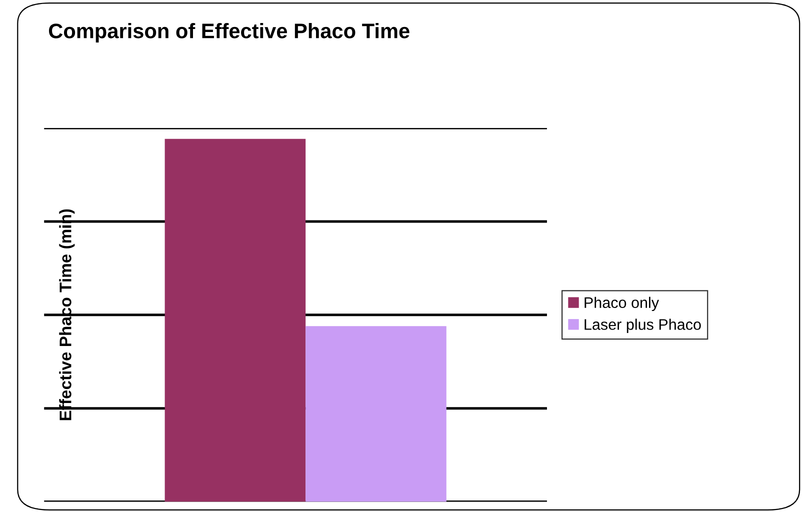  I want to click on legend-label: Phaco only, so click(621, 304).